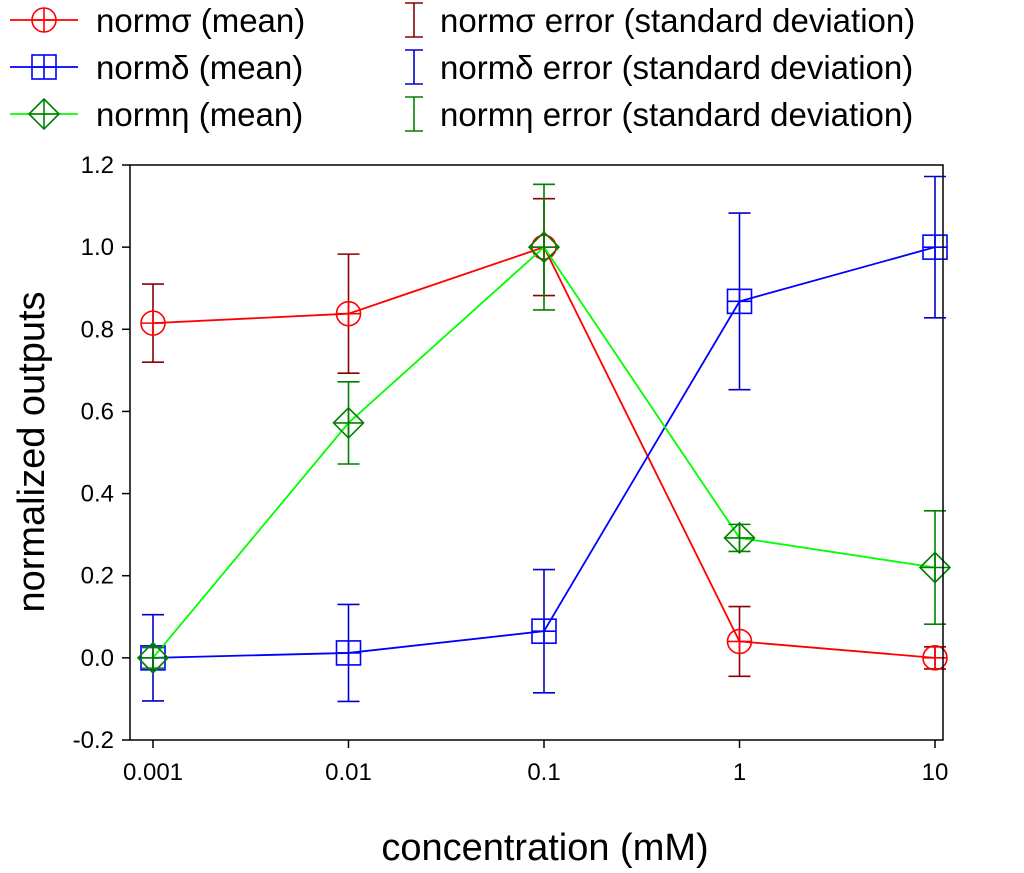  I want to click on y-tick-label: -0.2, so click(93, 740).